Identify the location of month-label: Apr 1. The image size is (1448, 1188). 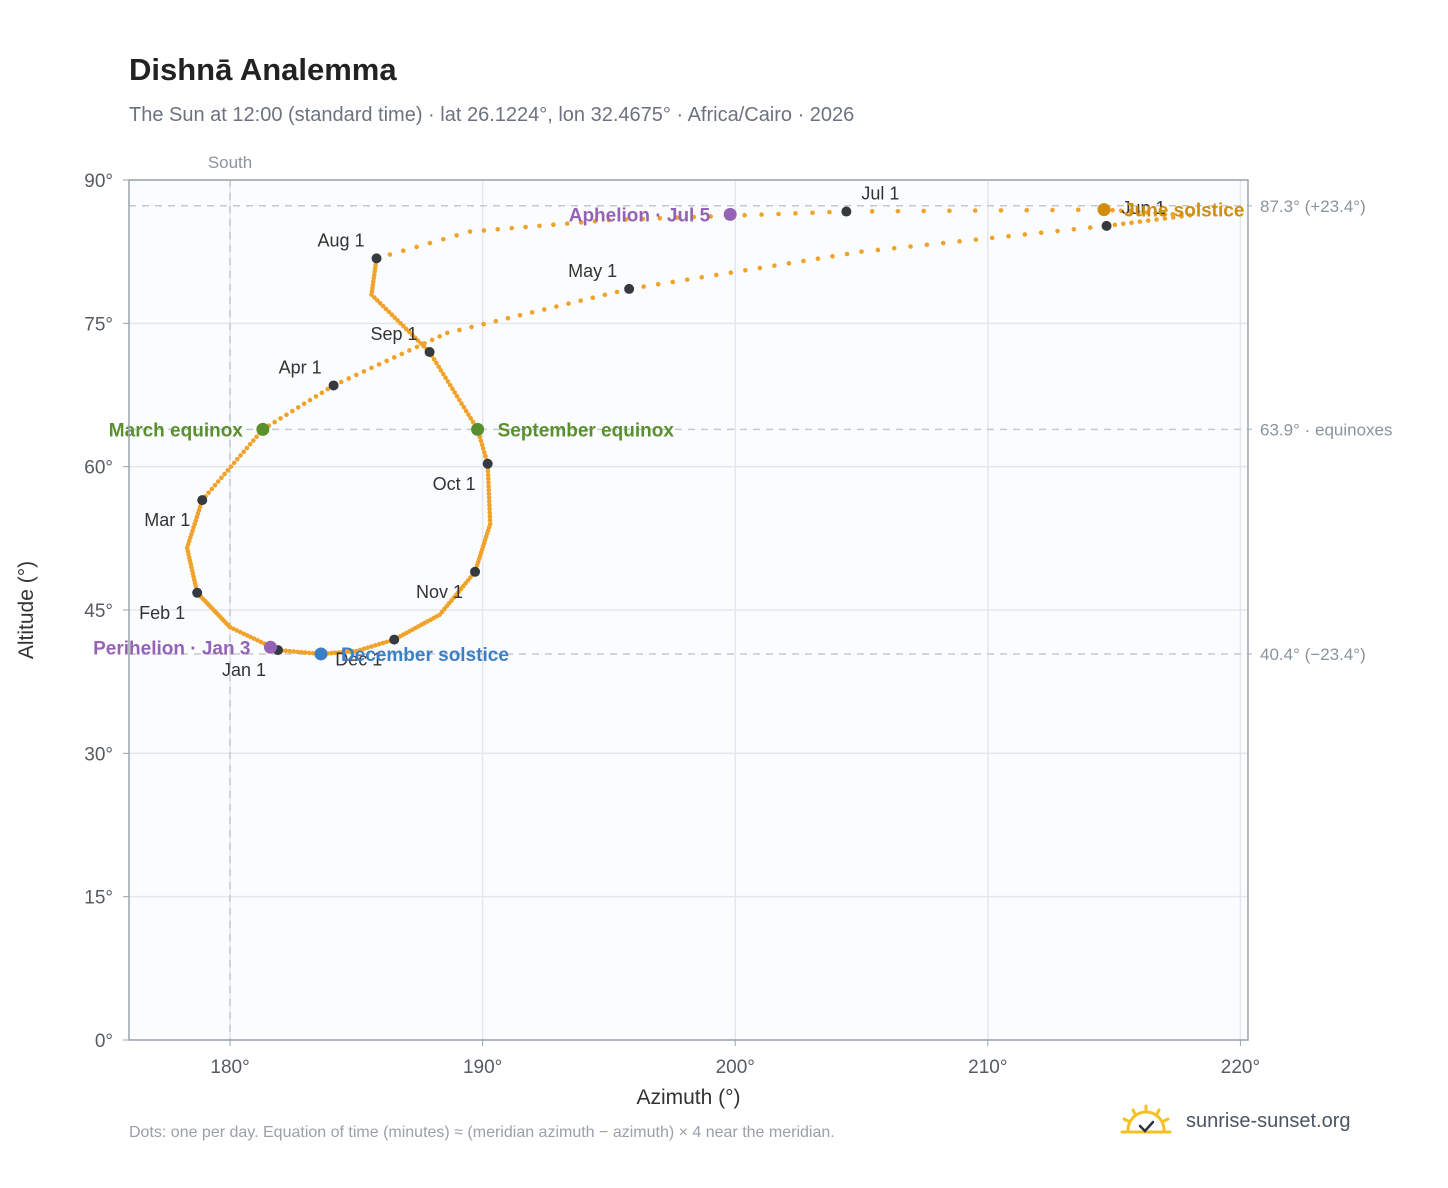
(300, 367).